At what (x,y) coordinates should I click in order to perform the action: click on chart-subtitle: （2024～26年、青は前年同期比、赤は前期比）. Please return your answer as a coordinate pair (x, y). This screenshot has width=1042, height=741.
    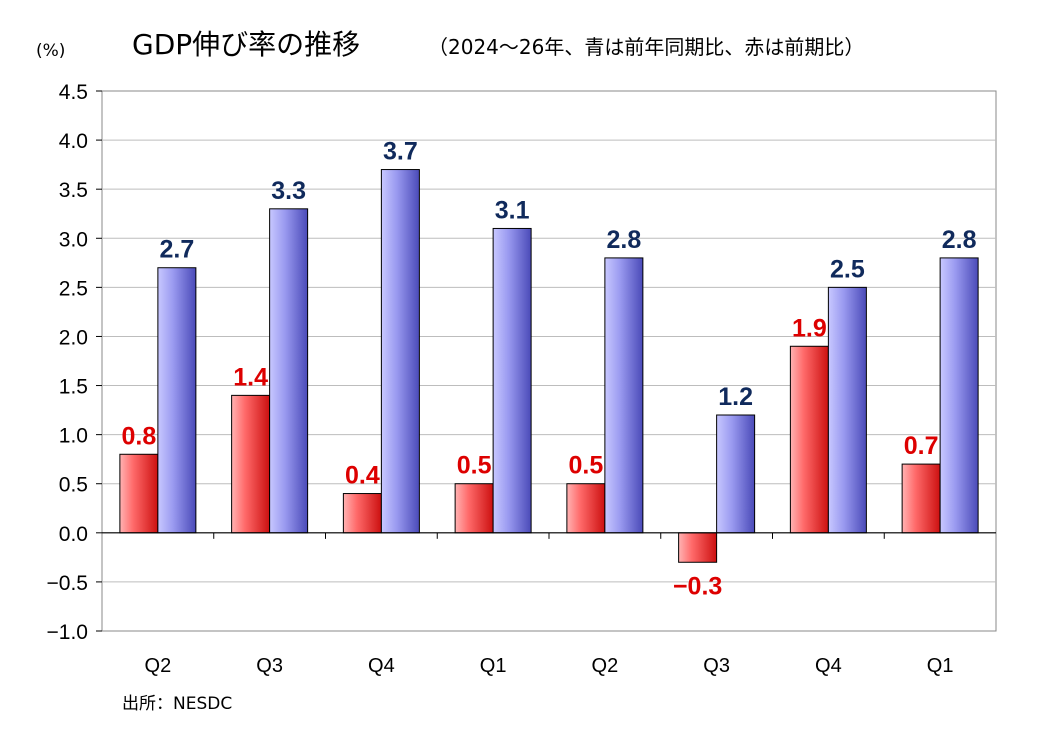
    Looking at the image, I should click on (646, 47).